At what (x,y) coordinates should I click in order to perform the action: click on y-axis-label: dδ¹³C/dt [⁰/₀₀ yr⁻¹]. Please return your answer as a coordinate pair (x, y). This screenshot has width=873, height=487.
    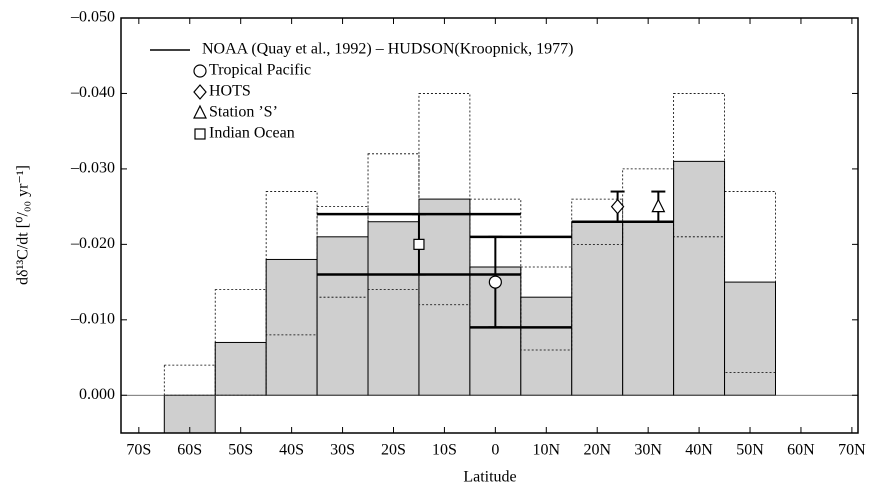
    Looking at the image, I should click on (23, 225).